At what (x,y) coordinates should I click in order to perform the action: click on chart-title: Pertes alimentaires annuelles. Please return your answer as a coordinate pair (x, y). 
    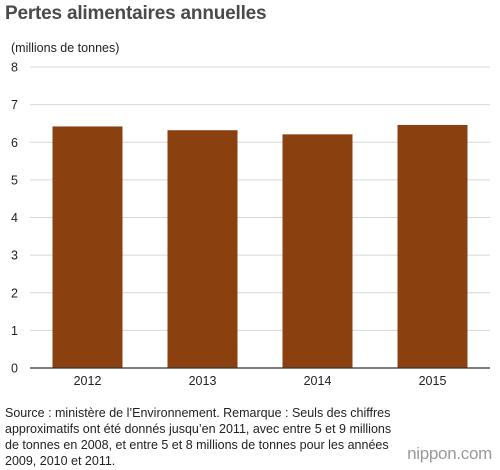
    Looking at the image, I should click on (136, 13).